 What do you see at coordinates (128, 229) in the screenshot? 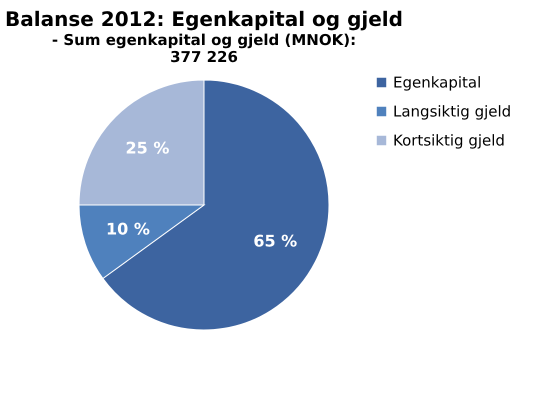
I see `data-label: 10 %` at bounding box center [128, 229].